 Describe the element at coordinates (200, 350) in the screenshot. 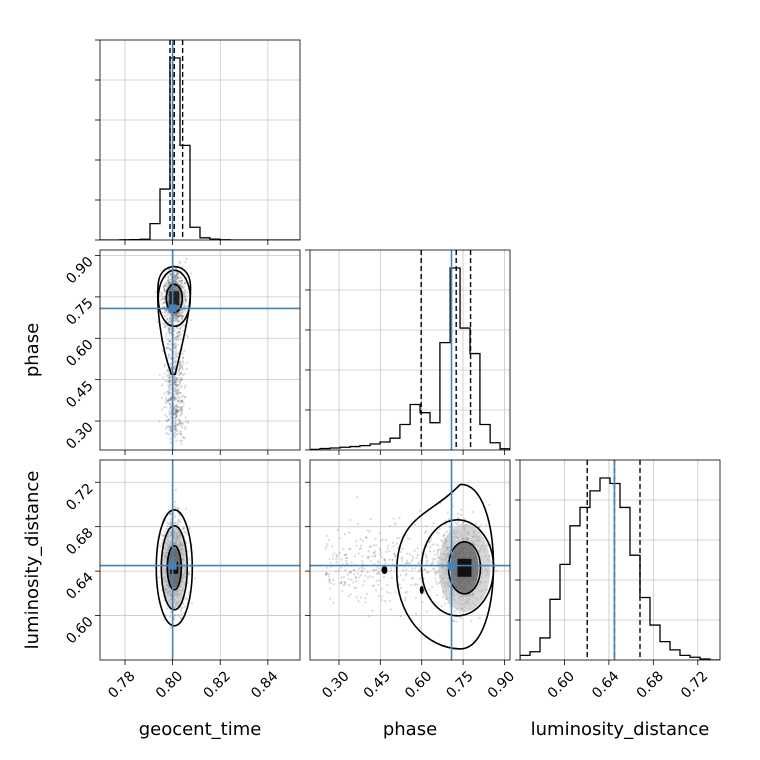

I see `axes-frame` at that location.